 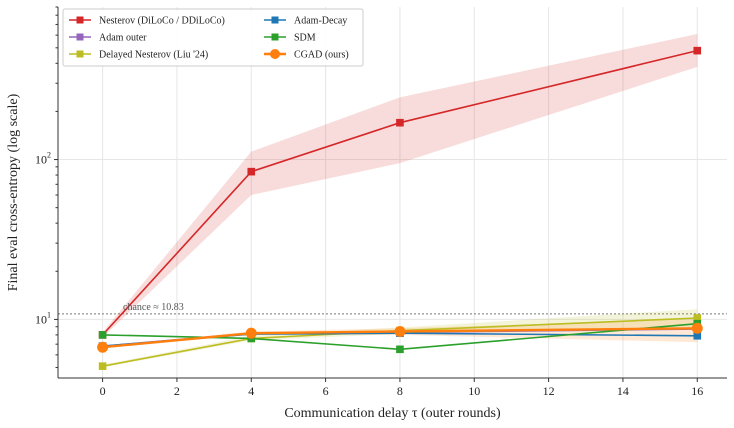 What do you see at coordinates (697, 335) in the screenshot?
I see `point-Adam-Decay` at bounding box center [697, 335].